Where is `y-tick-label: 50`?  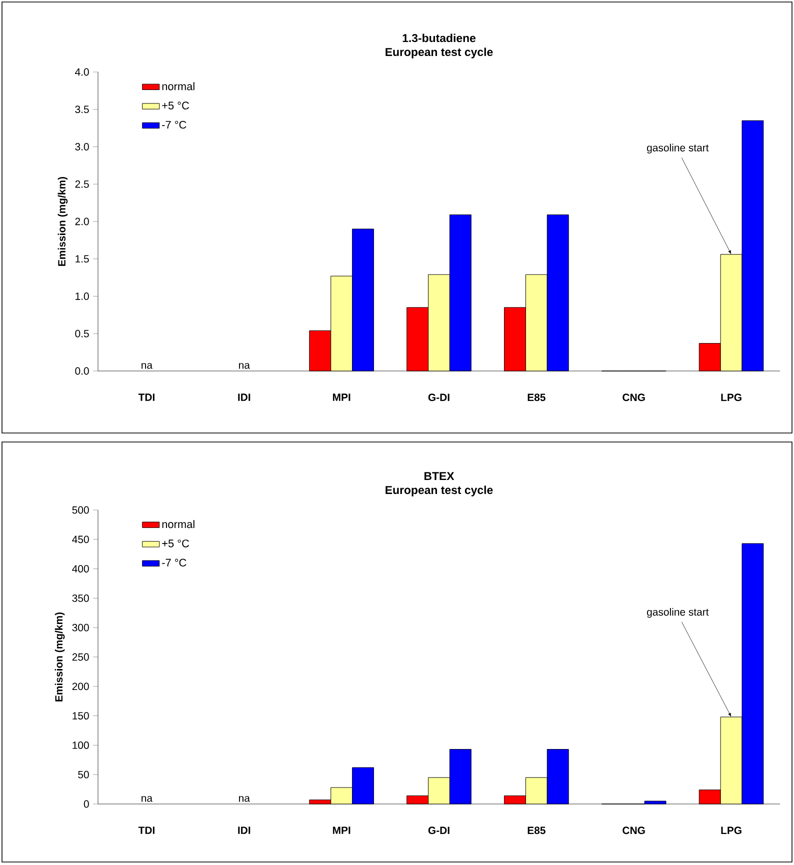 y-tick-label: 50 is located at coordinates (83, 774).